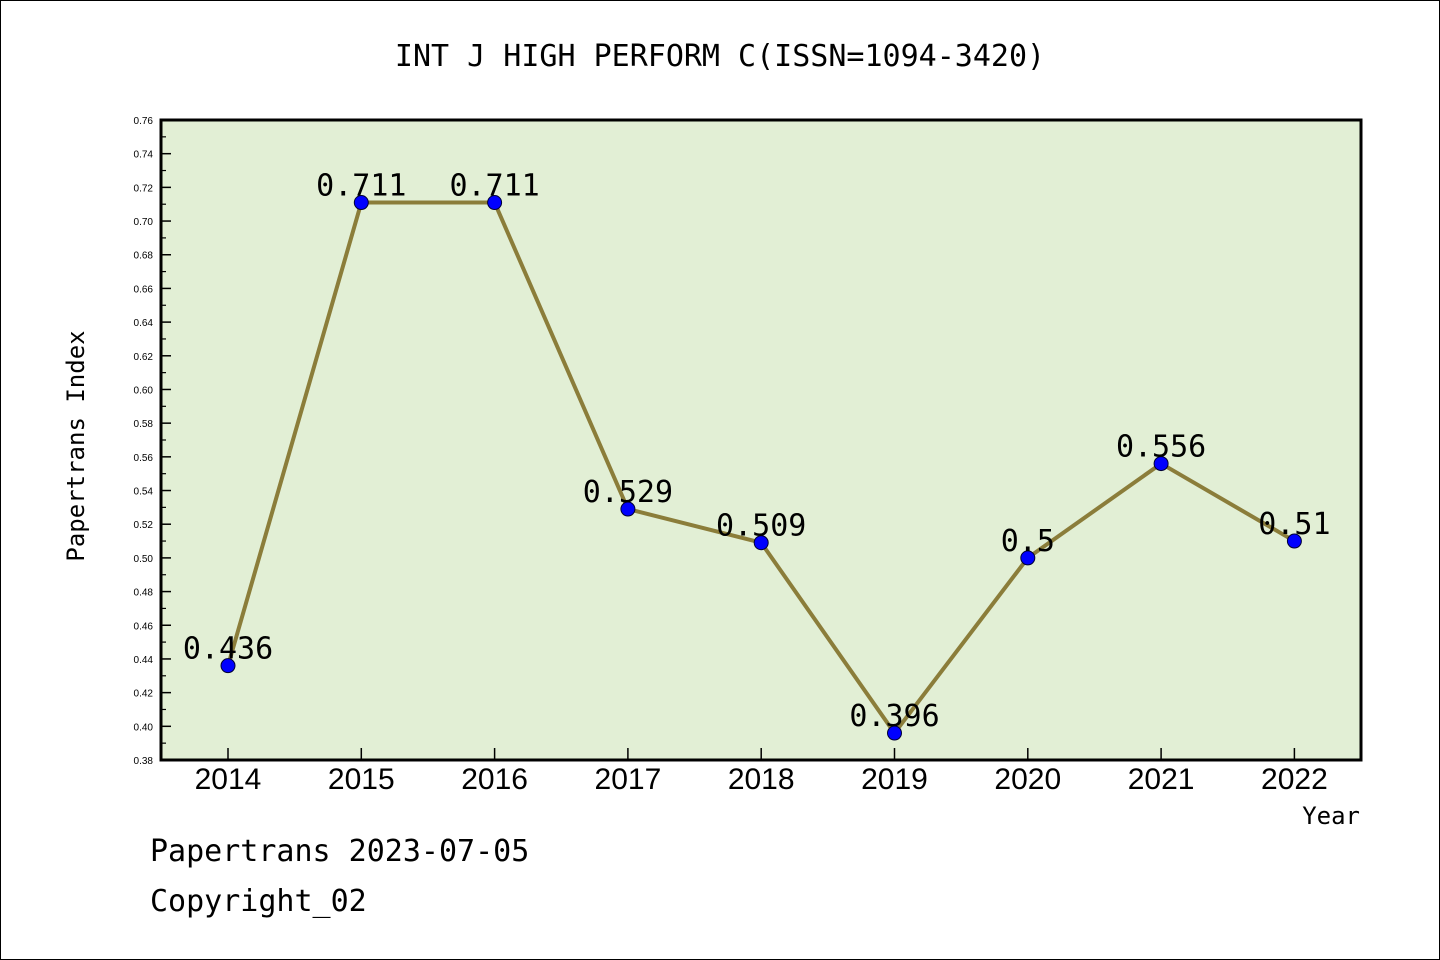  What do you see at coordinates (144, 188) in the screenshot?
I see `y-tick-label: 0.72` at bounding box center [144, 188].